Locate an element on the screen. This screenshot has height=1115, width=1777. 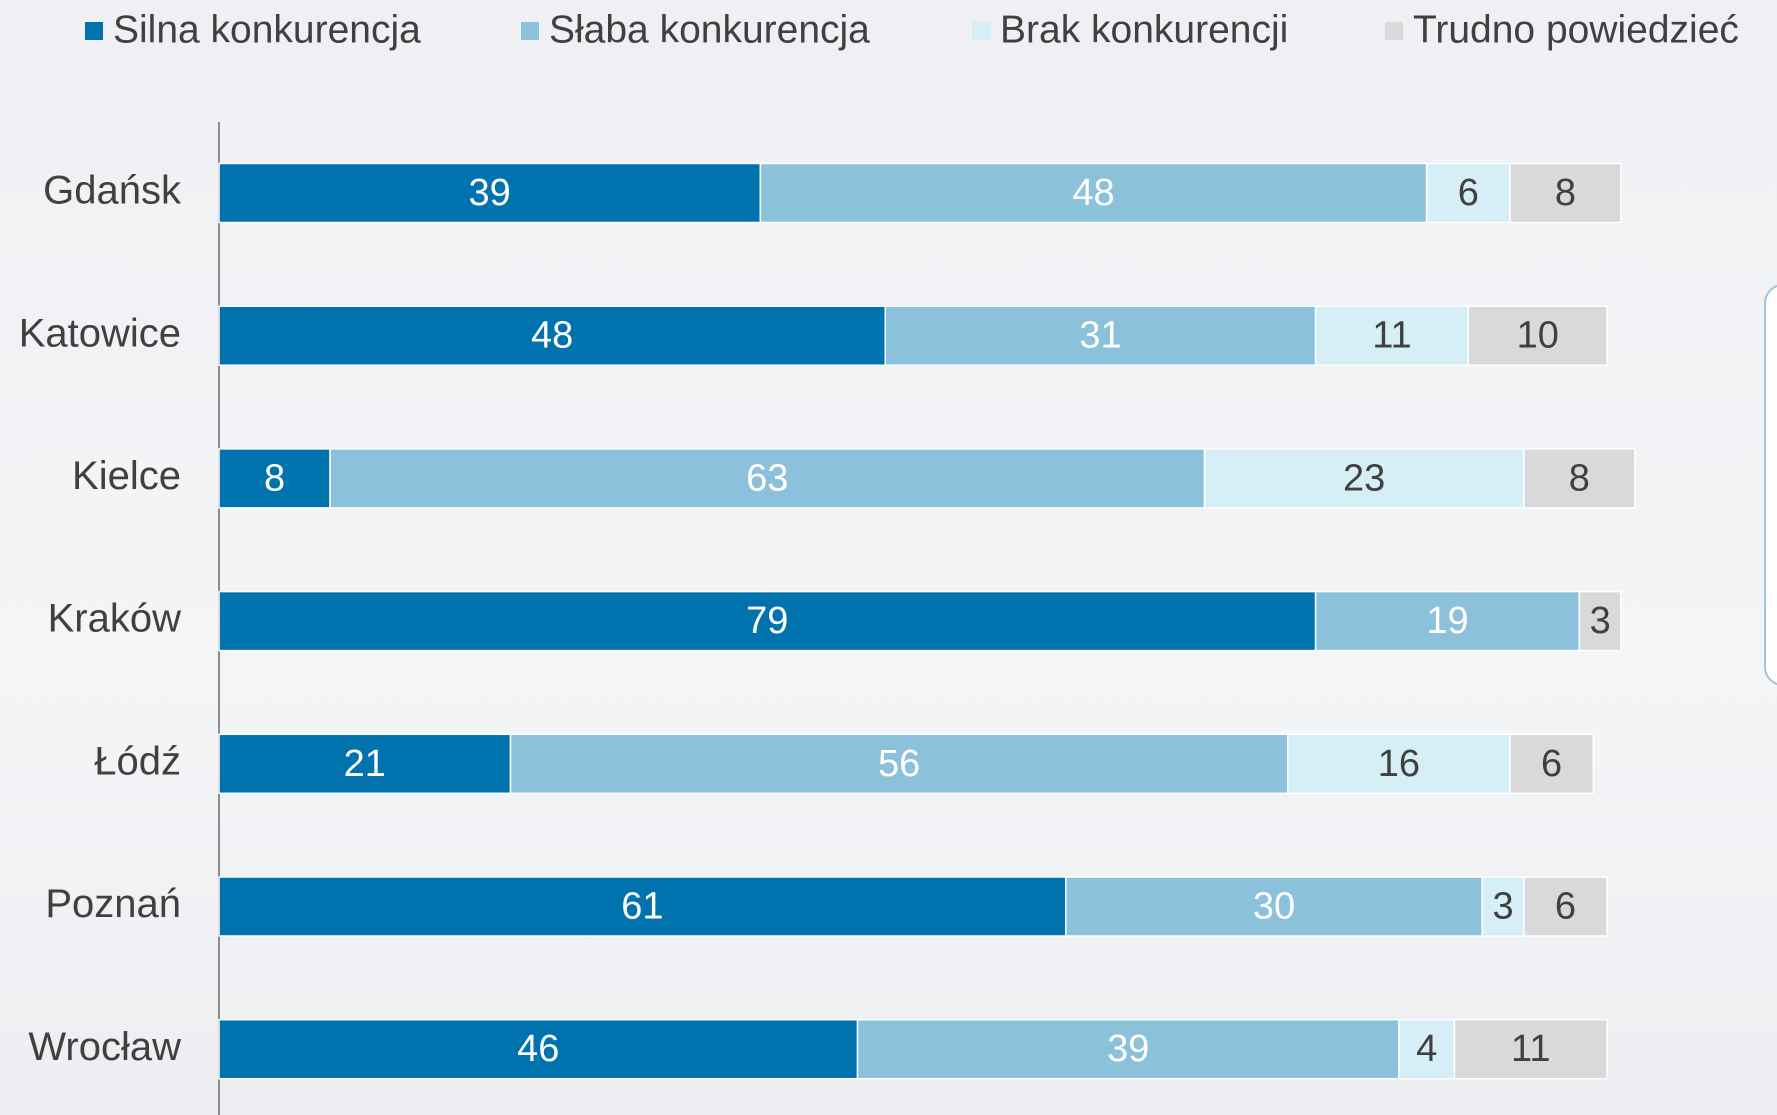
data-label: 56 is located at coordinates (899, 764).